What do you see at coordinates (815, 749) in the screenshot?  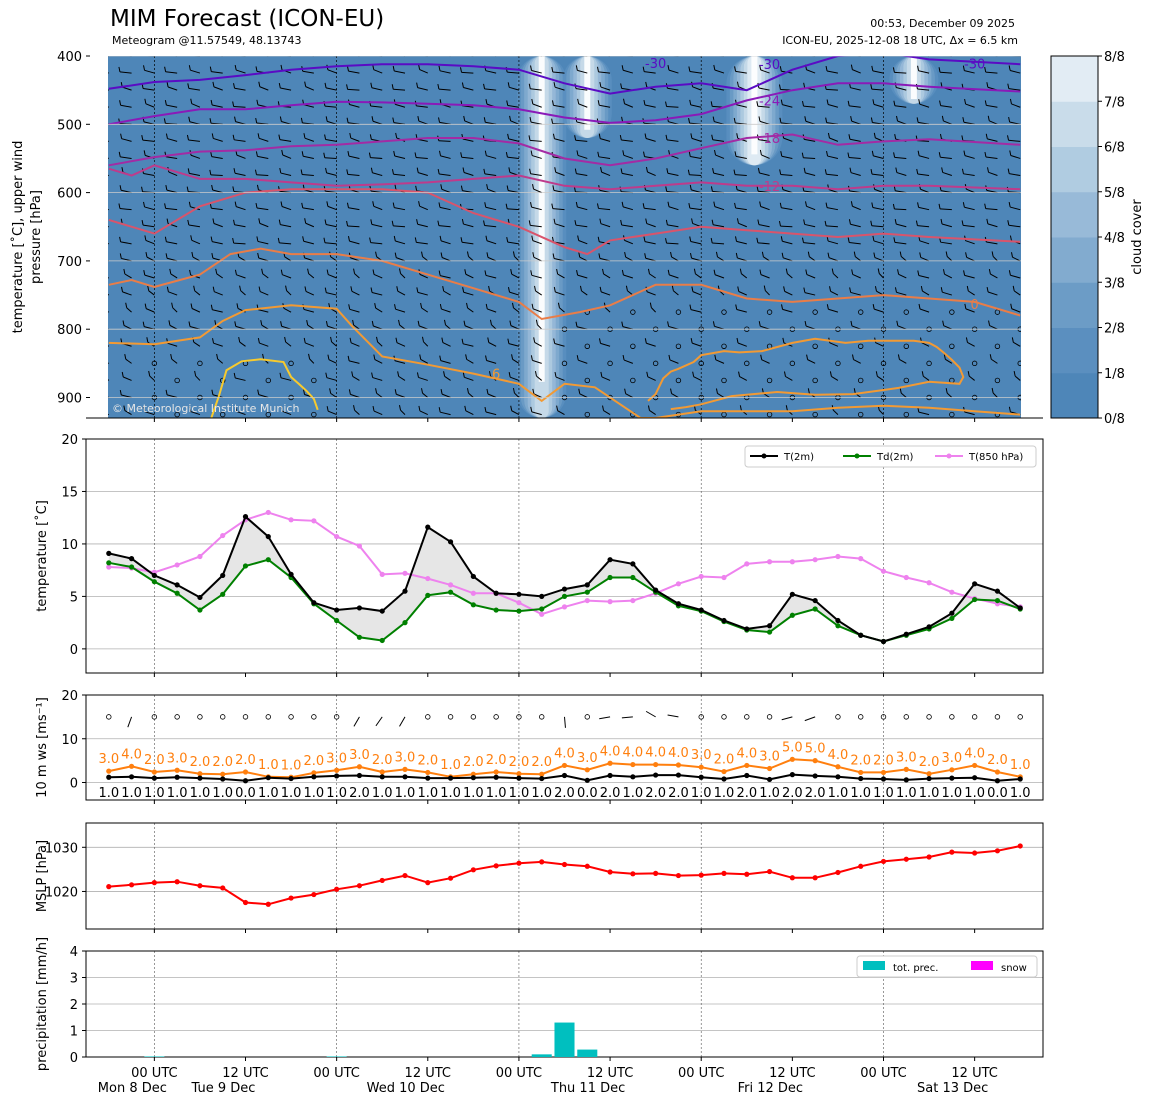 I see `gust-data-label: 5.0` at bounding box center [815, 749].